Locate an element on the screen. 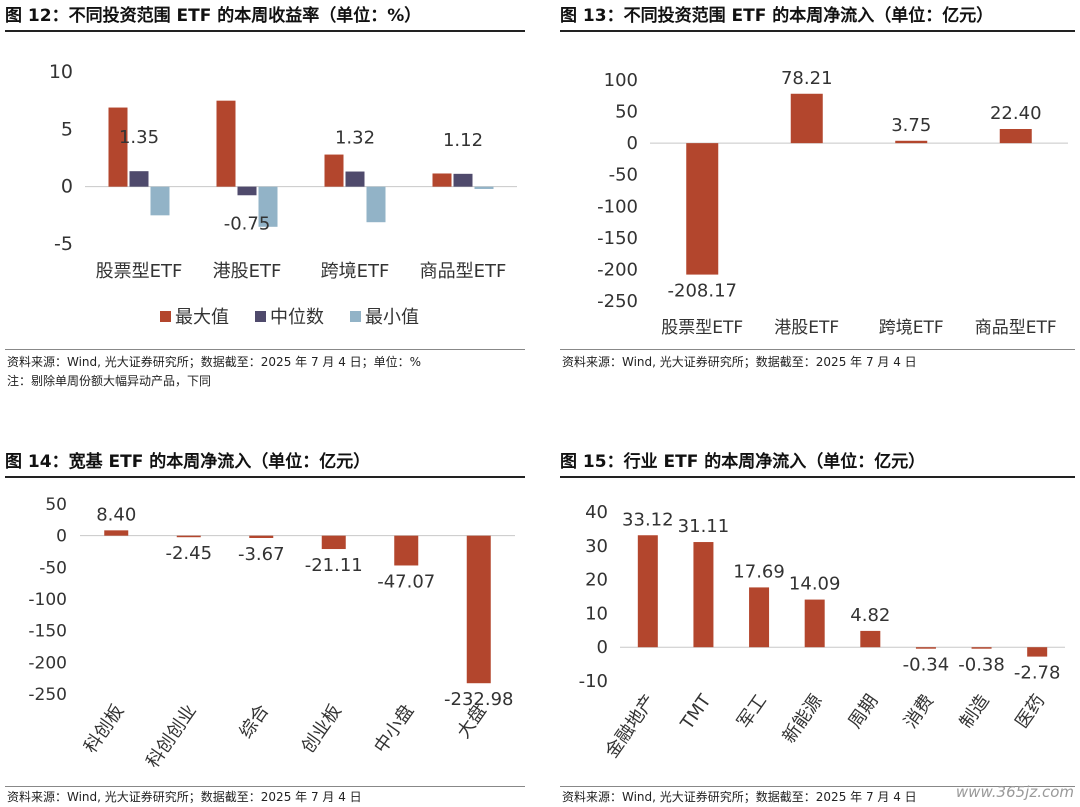 This screenshot has height=807, width=1080. data-label: -2.45 is located at coordinates (188, 553).